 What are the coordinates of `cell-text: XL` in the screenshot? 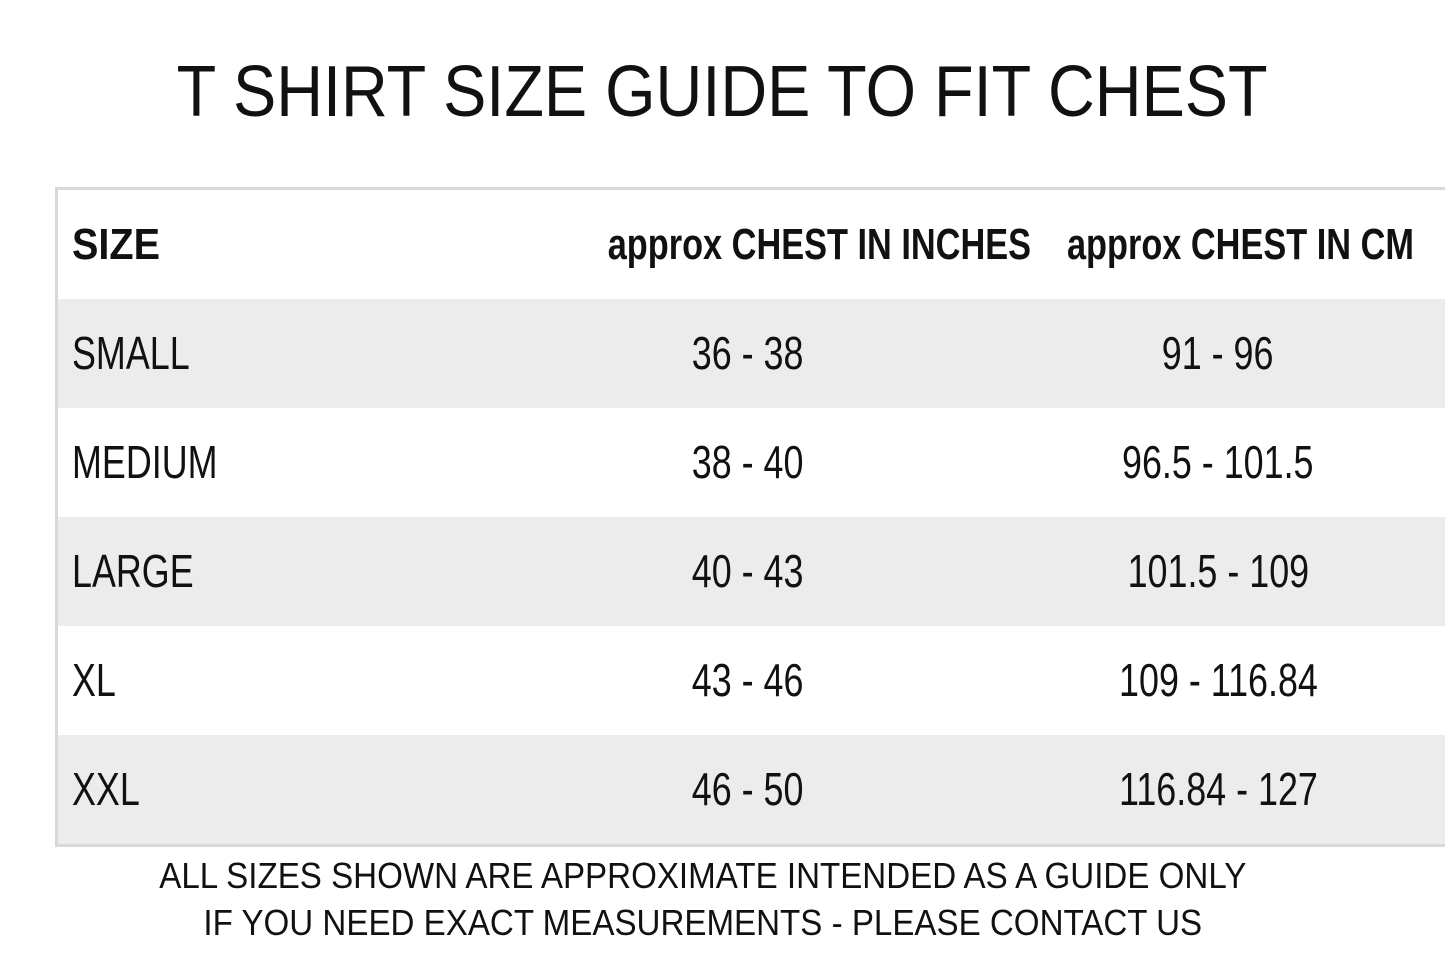 It's located at (94, 680).